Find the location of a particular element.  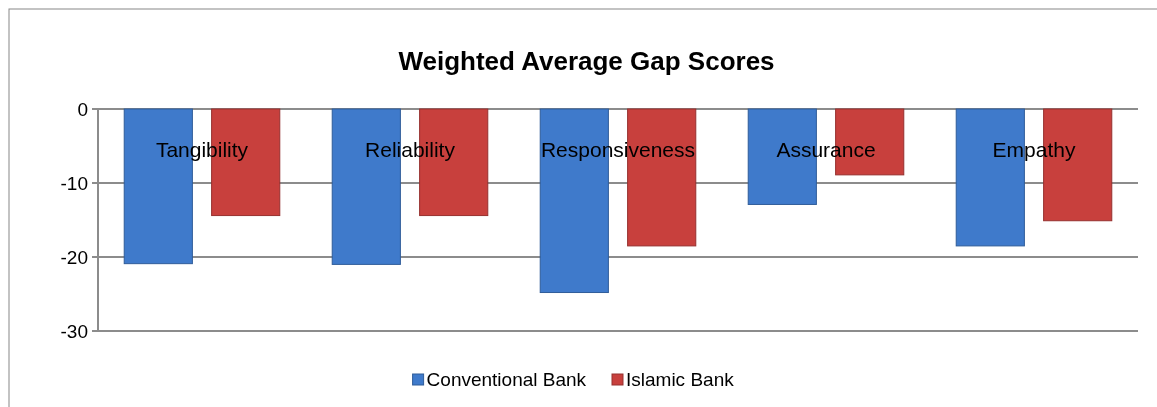

y-tick-label: -20 is located at coordinates (74, 257).